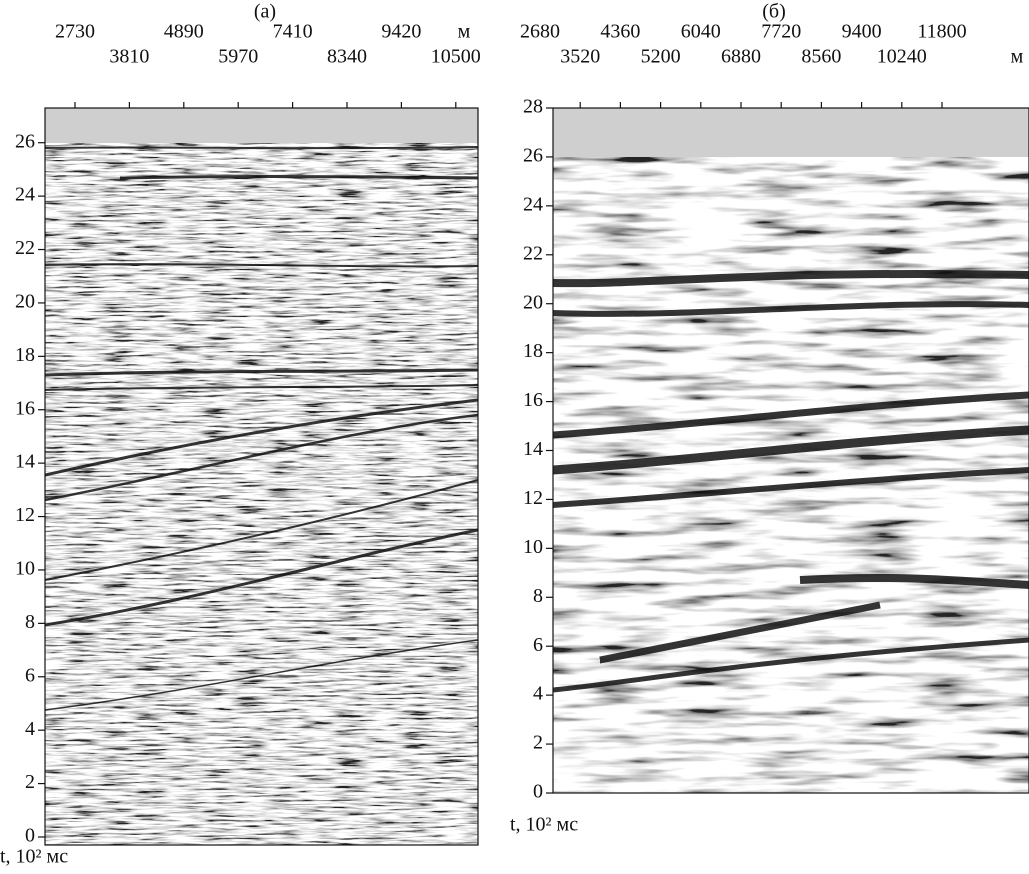 The image size is (1029, 874). Describe the element at coordinates (941, 32) in the screenshot. I see `x-tick-label: 11800` at that location.